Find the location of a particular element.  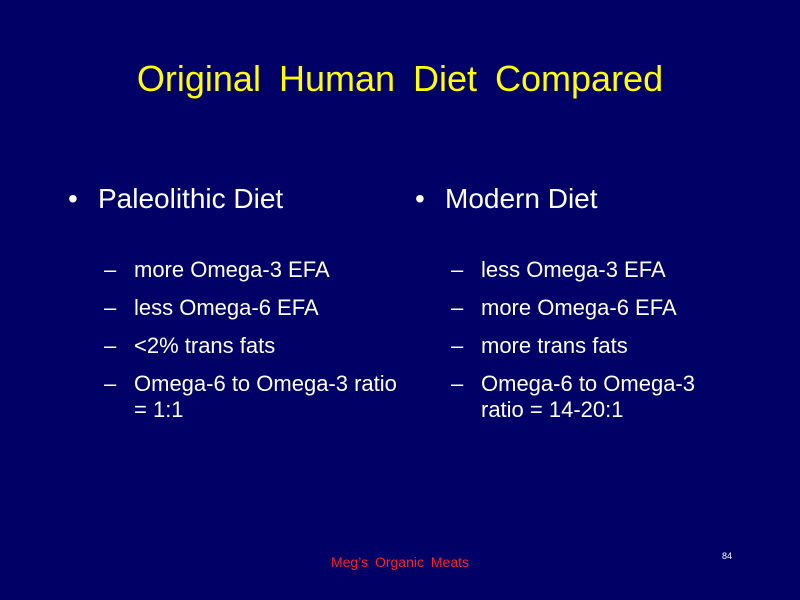

list-item: – Omega-6 to Omega-3 ratio = 14-20:1 is located at coordinates (581, 397).